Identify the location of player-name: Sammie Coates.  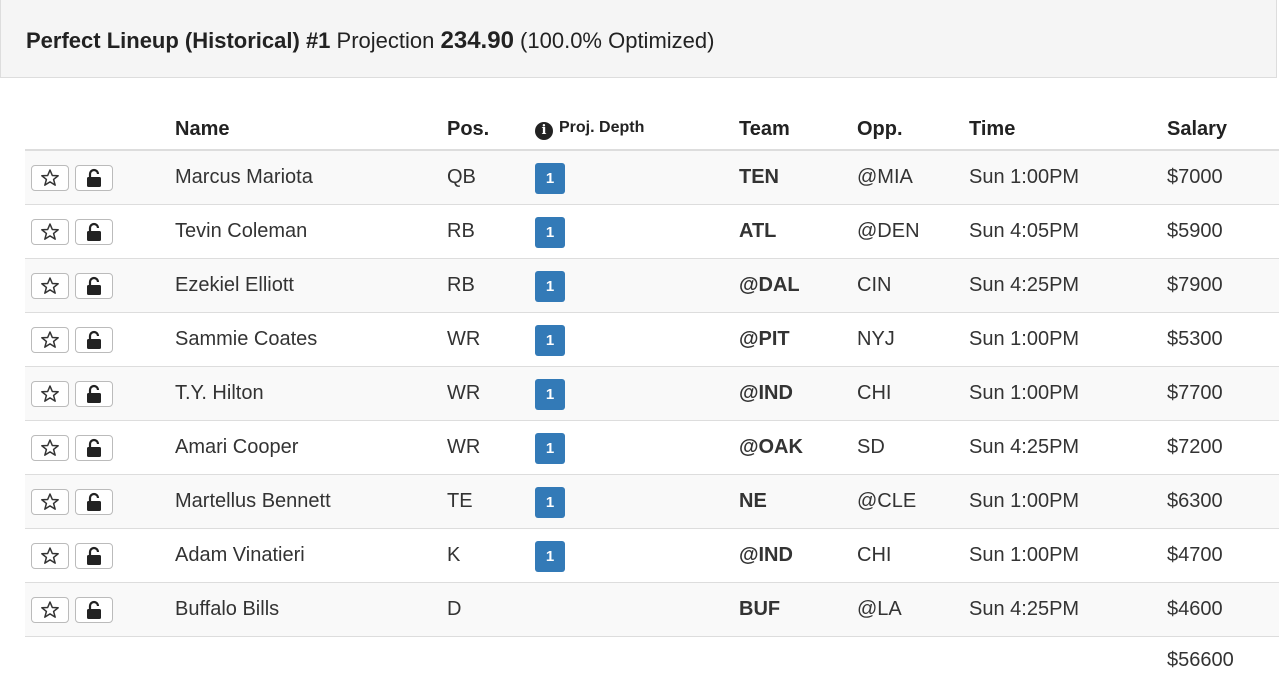
(311, 339).